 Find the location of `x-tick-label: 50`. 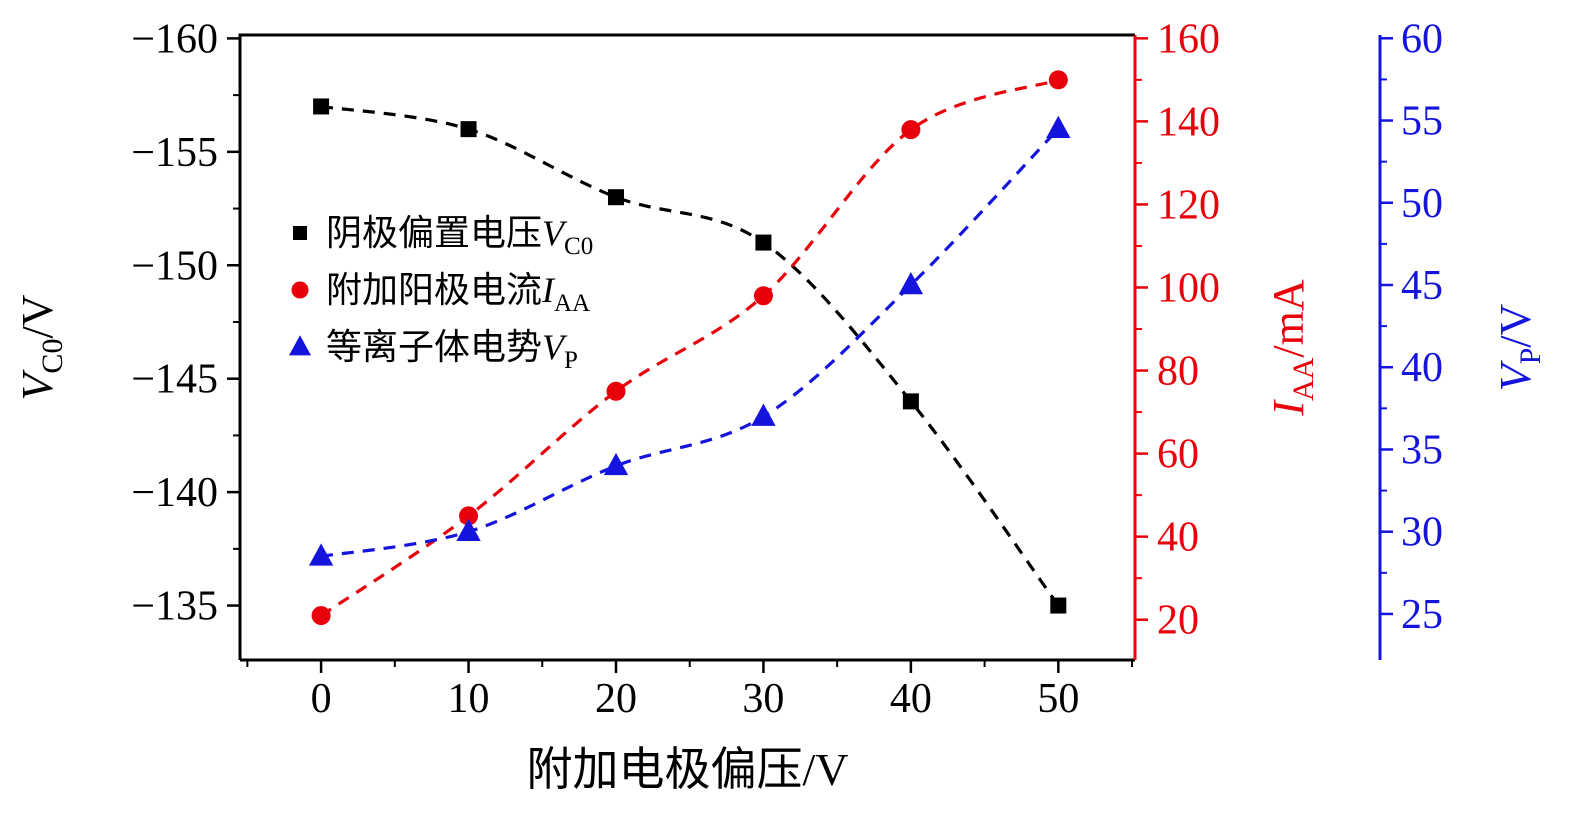

x-tick-label: 50 is located at coordinates (1058, 699).